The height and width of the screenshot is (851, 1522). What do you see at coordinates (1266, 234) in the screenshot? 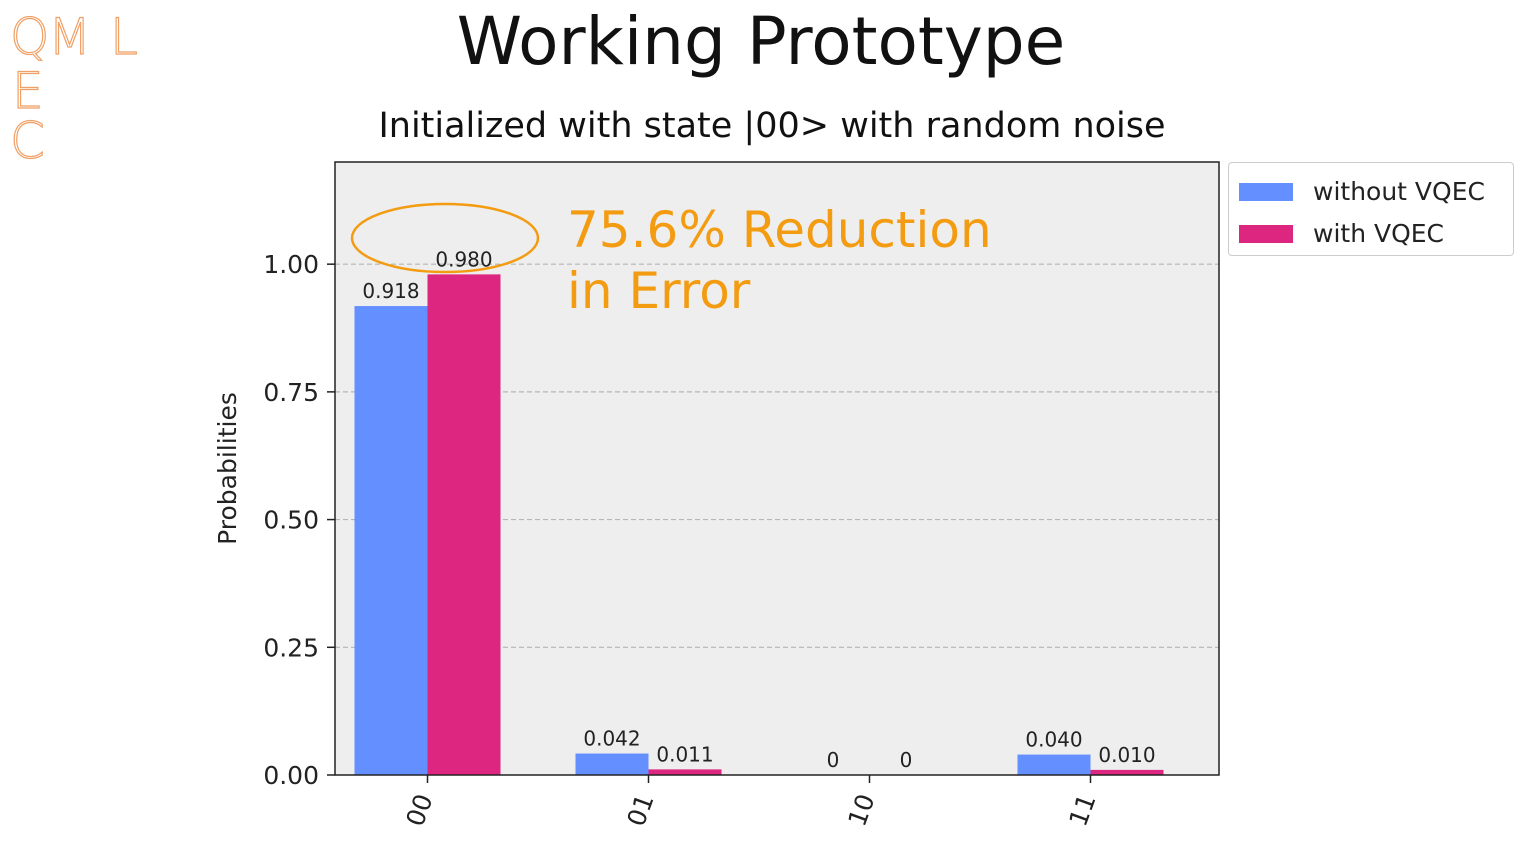
I see `legend-swatch-with-vqec` at bounding box center [1266, 234].